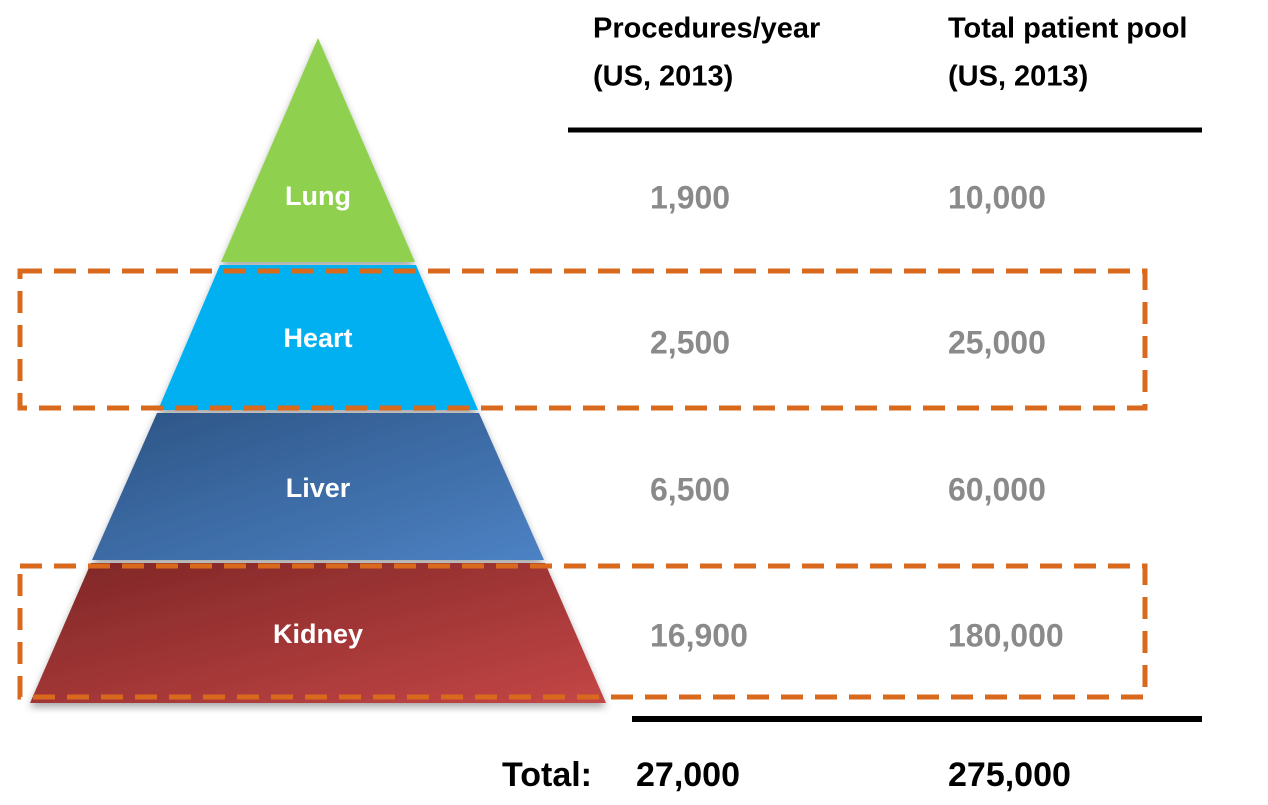  What do you see at coordinates (688, 775) in the screenshot?
I see `total-cell: 27,000` at bounding box center [688, 775].